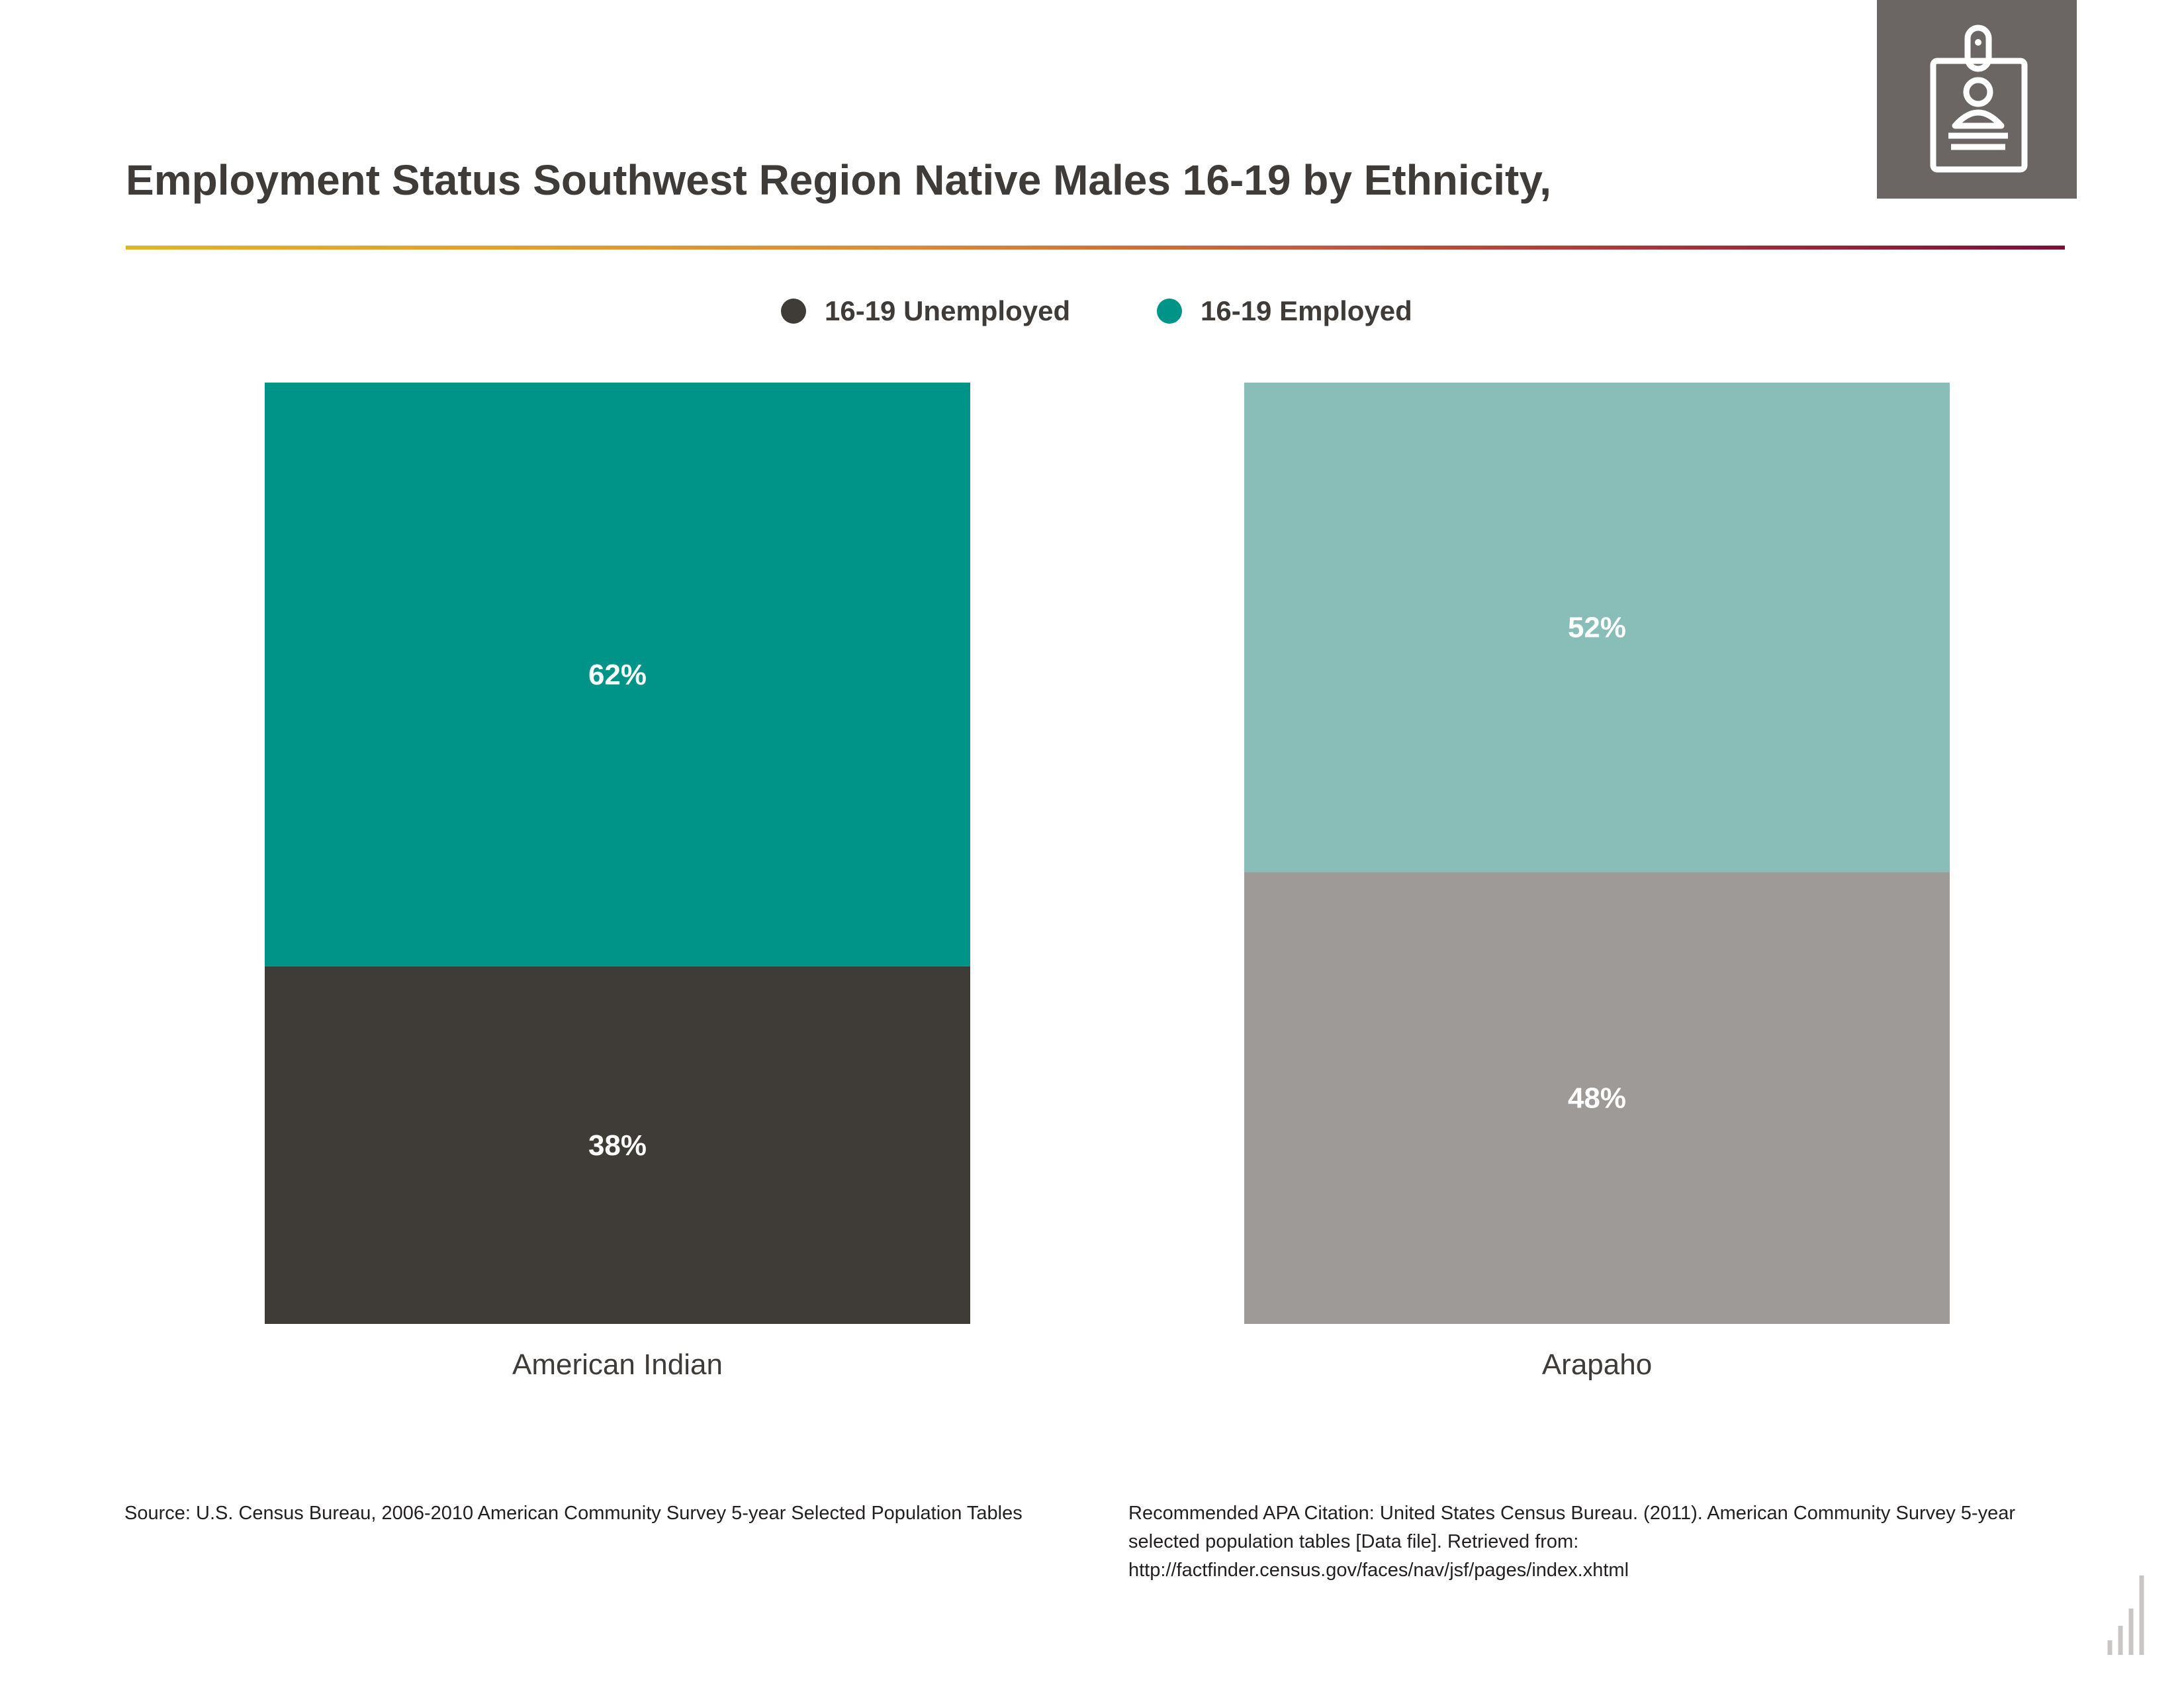  What do you see at coordinates (2125, 1615) in the screenshot?
I see `bar-chart-icon` at bounding box center [2125, 1615].